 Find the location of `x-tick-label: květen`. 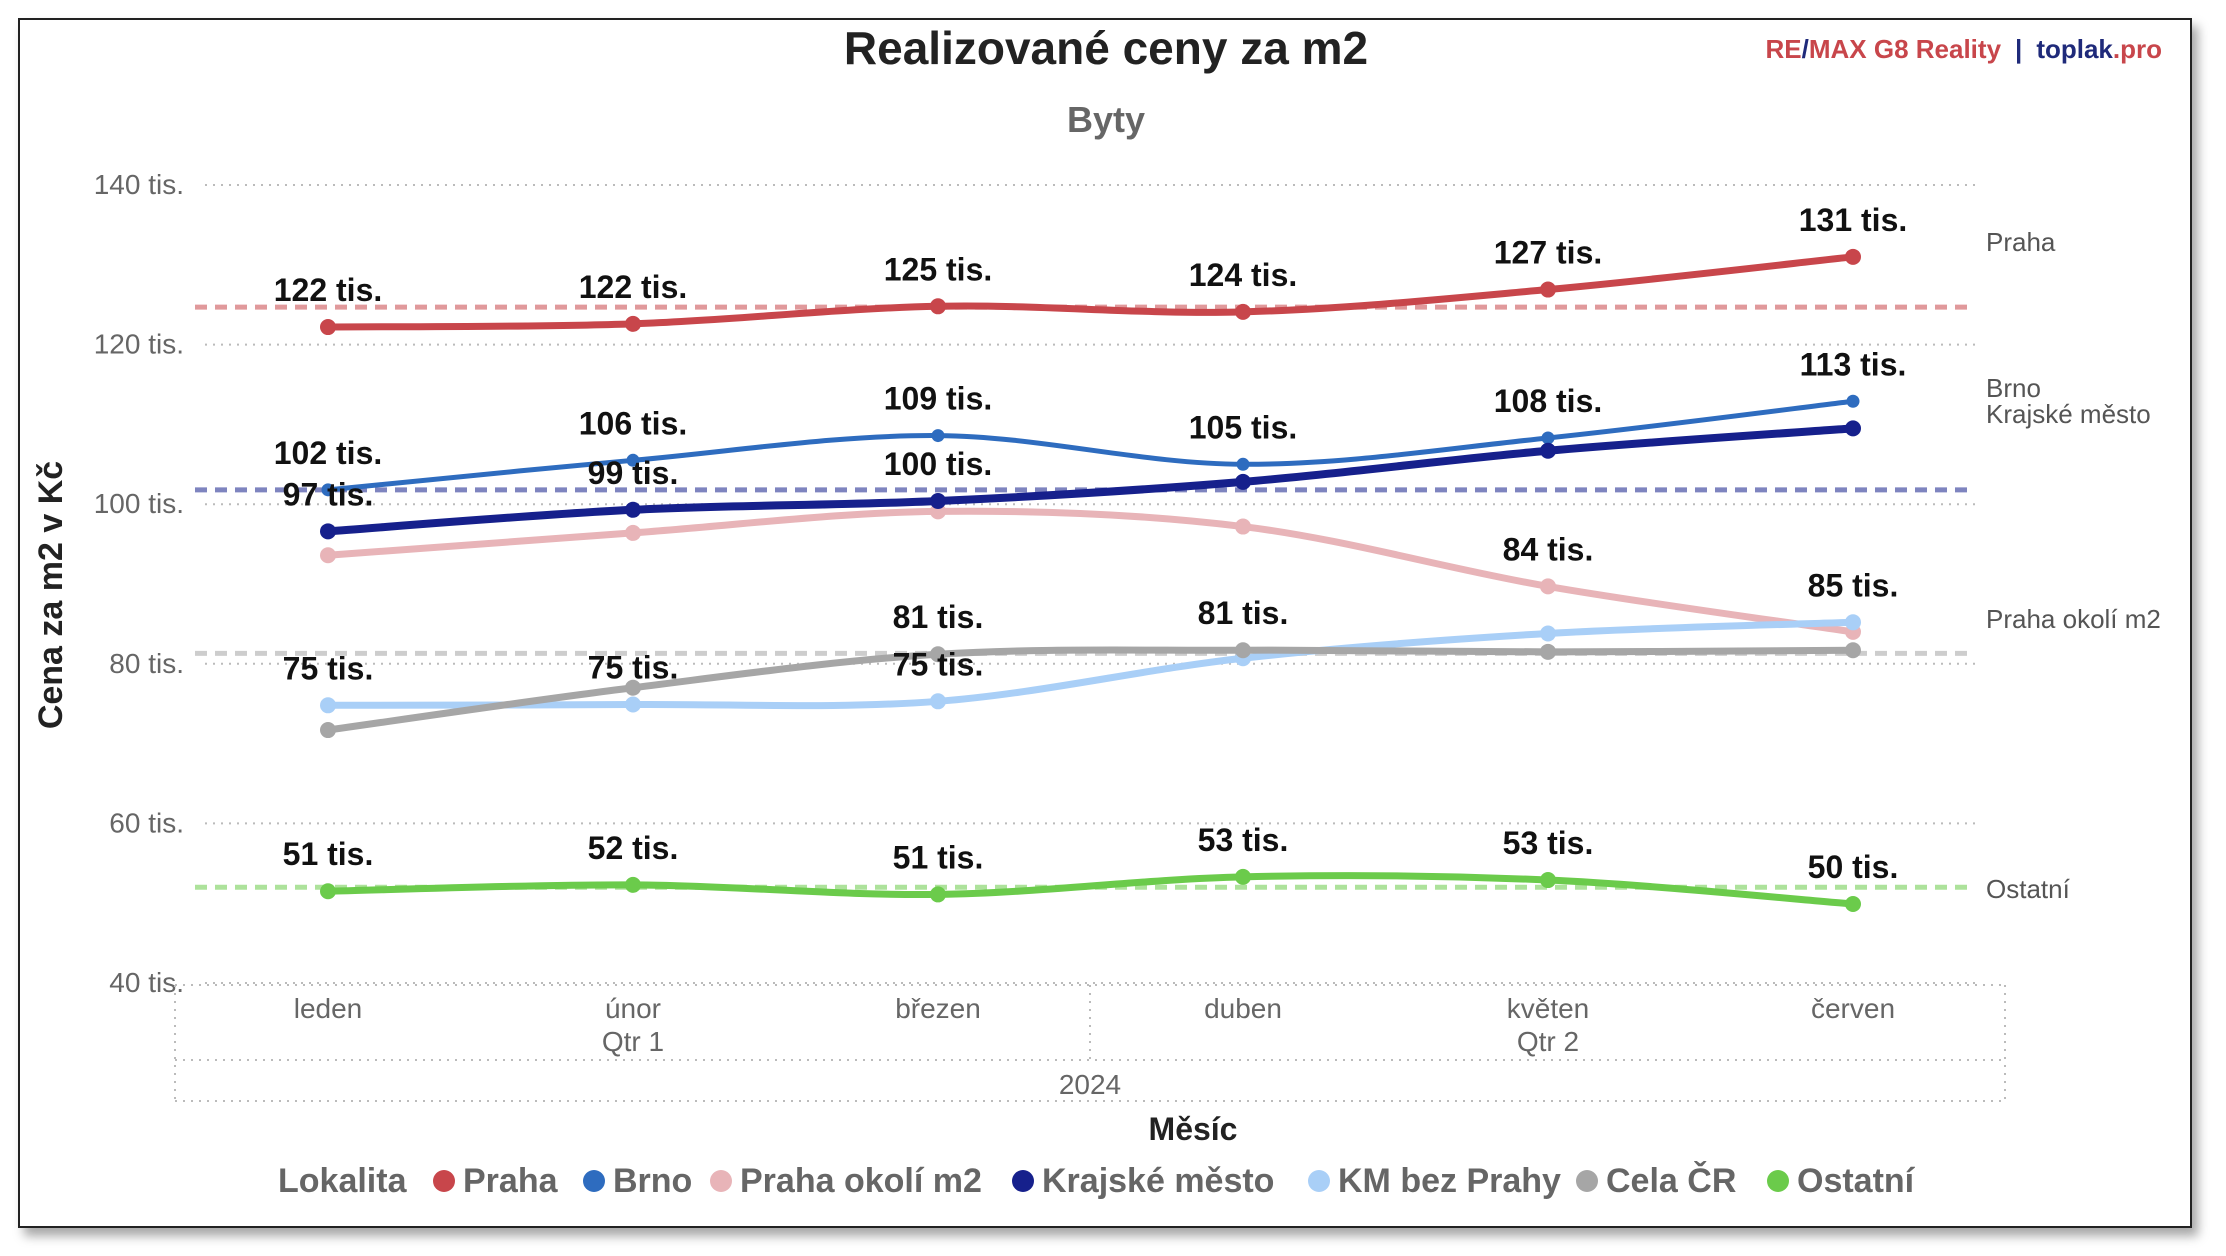

x-tick-label: květen is located at coordinates (1548, 1008).